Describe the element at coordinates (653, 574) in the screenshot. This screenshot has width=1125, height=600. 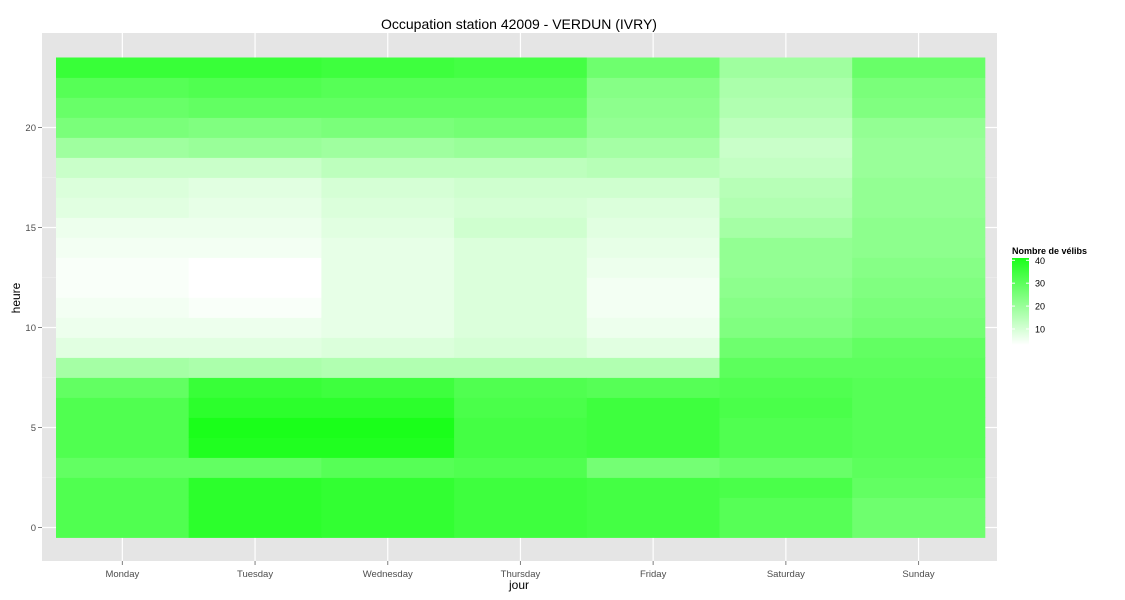
I see `x-tick-label: Friday` at that location.